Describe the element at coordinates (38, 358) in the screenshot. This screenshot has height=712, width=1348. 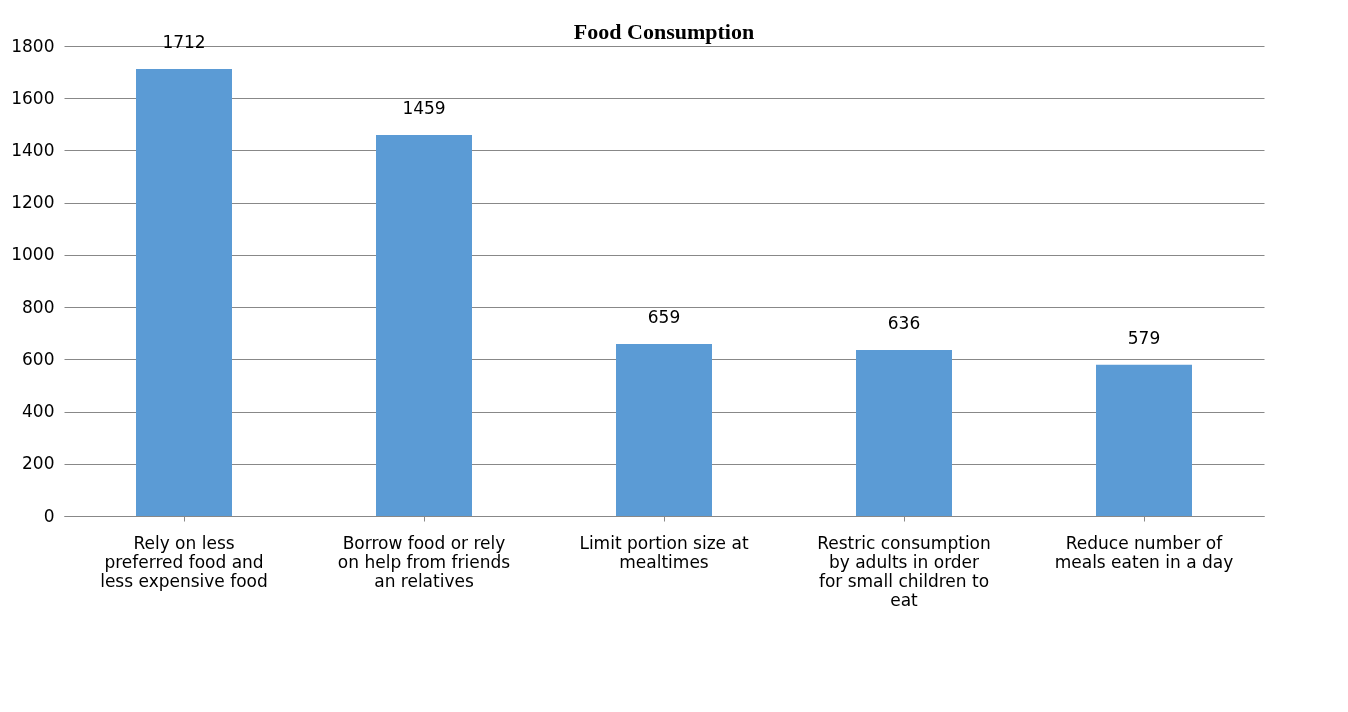
I see `y-tick-label: 600` at that location.